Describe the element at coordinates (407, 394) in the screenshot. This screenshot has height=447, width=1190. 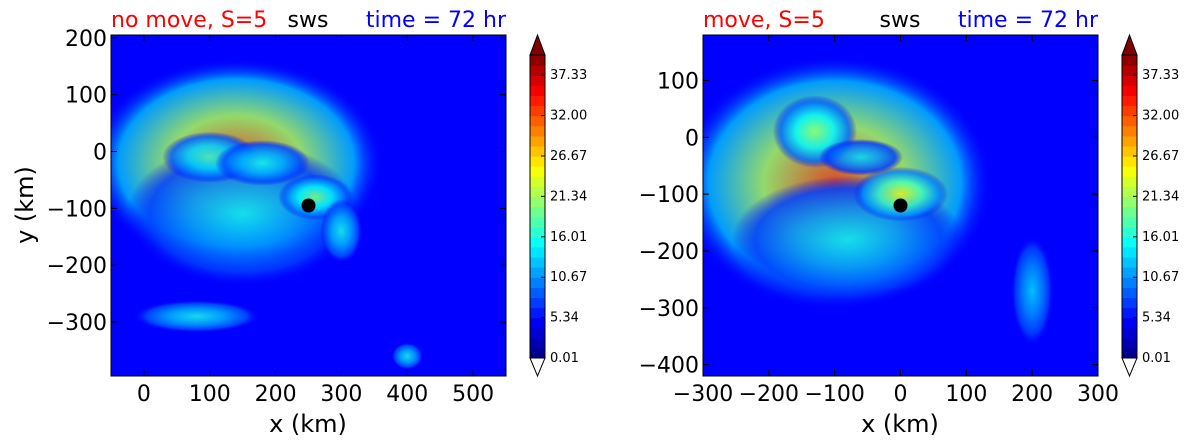
I see `x-tick-label: 400` at that location.